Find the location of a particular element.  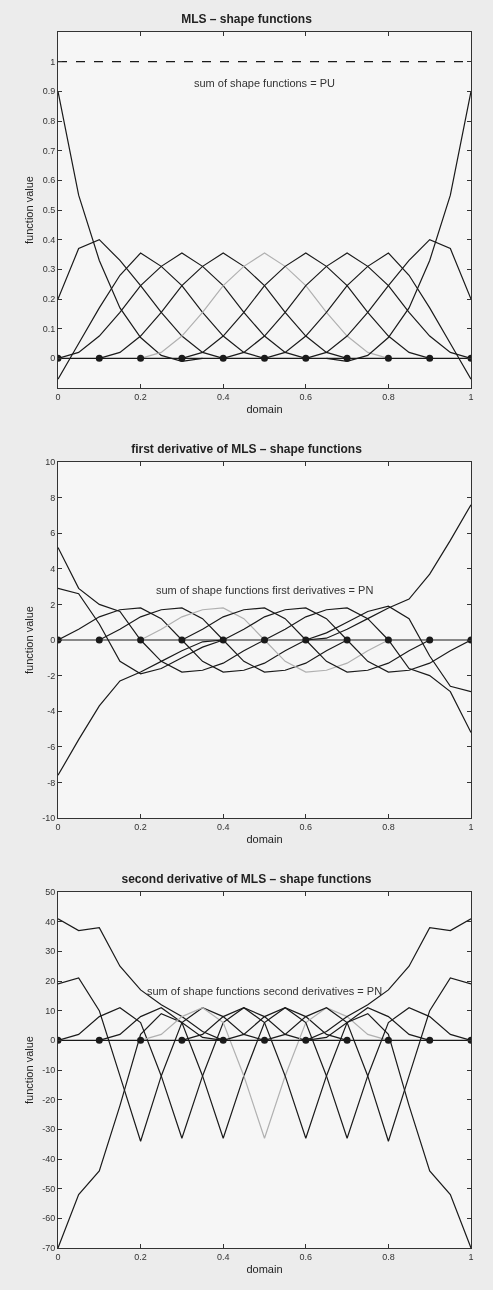

y-tick-label: -40 is located at coordinates (49, 1159).